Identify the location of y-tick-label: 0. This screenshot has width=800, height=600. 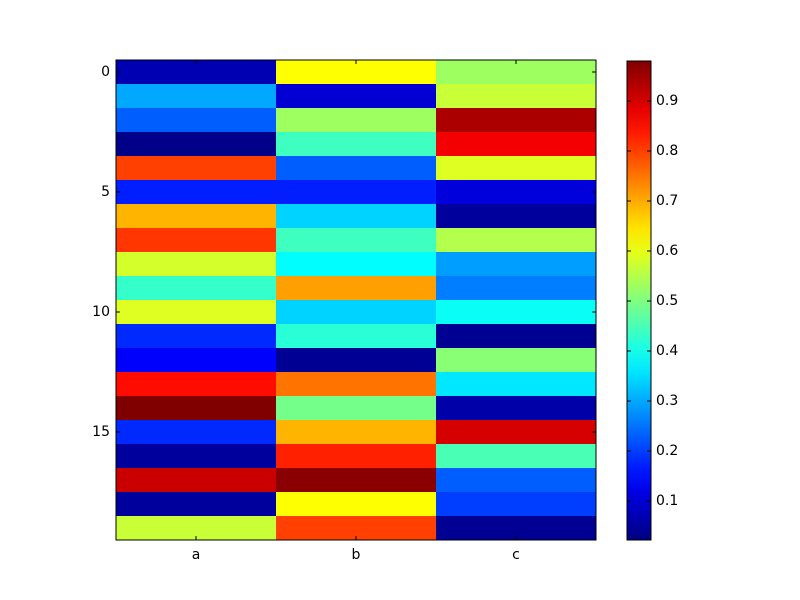
(105, 72).